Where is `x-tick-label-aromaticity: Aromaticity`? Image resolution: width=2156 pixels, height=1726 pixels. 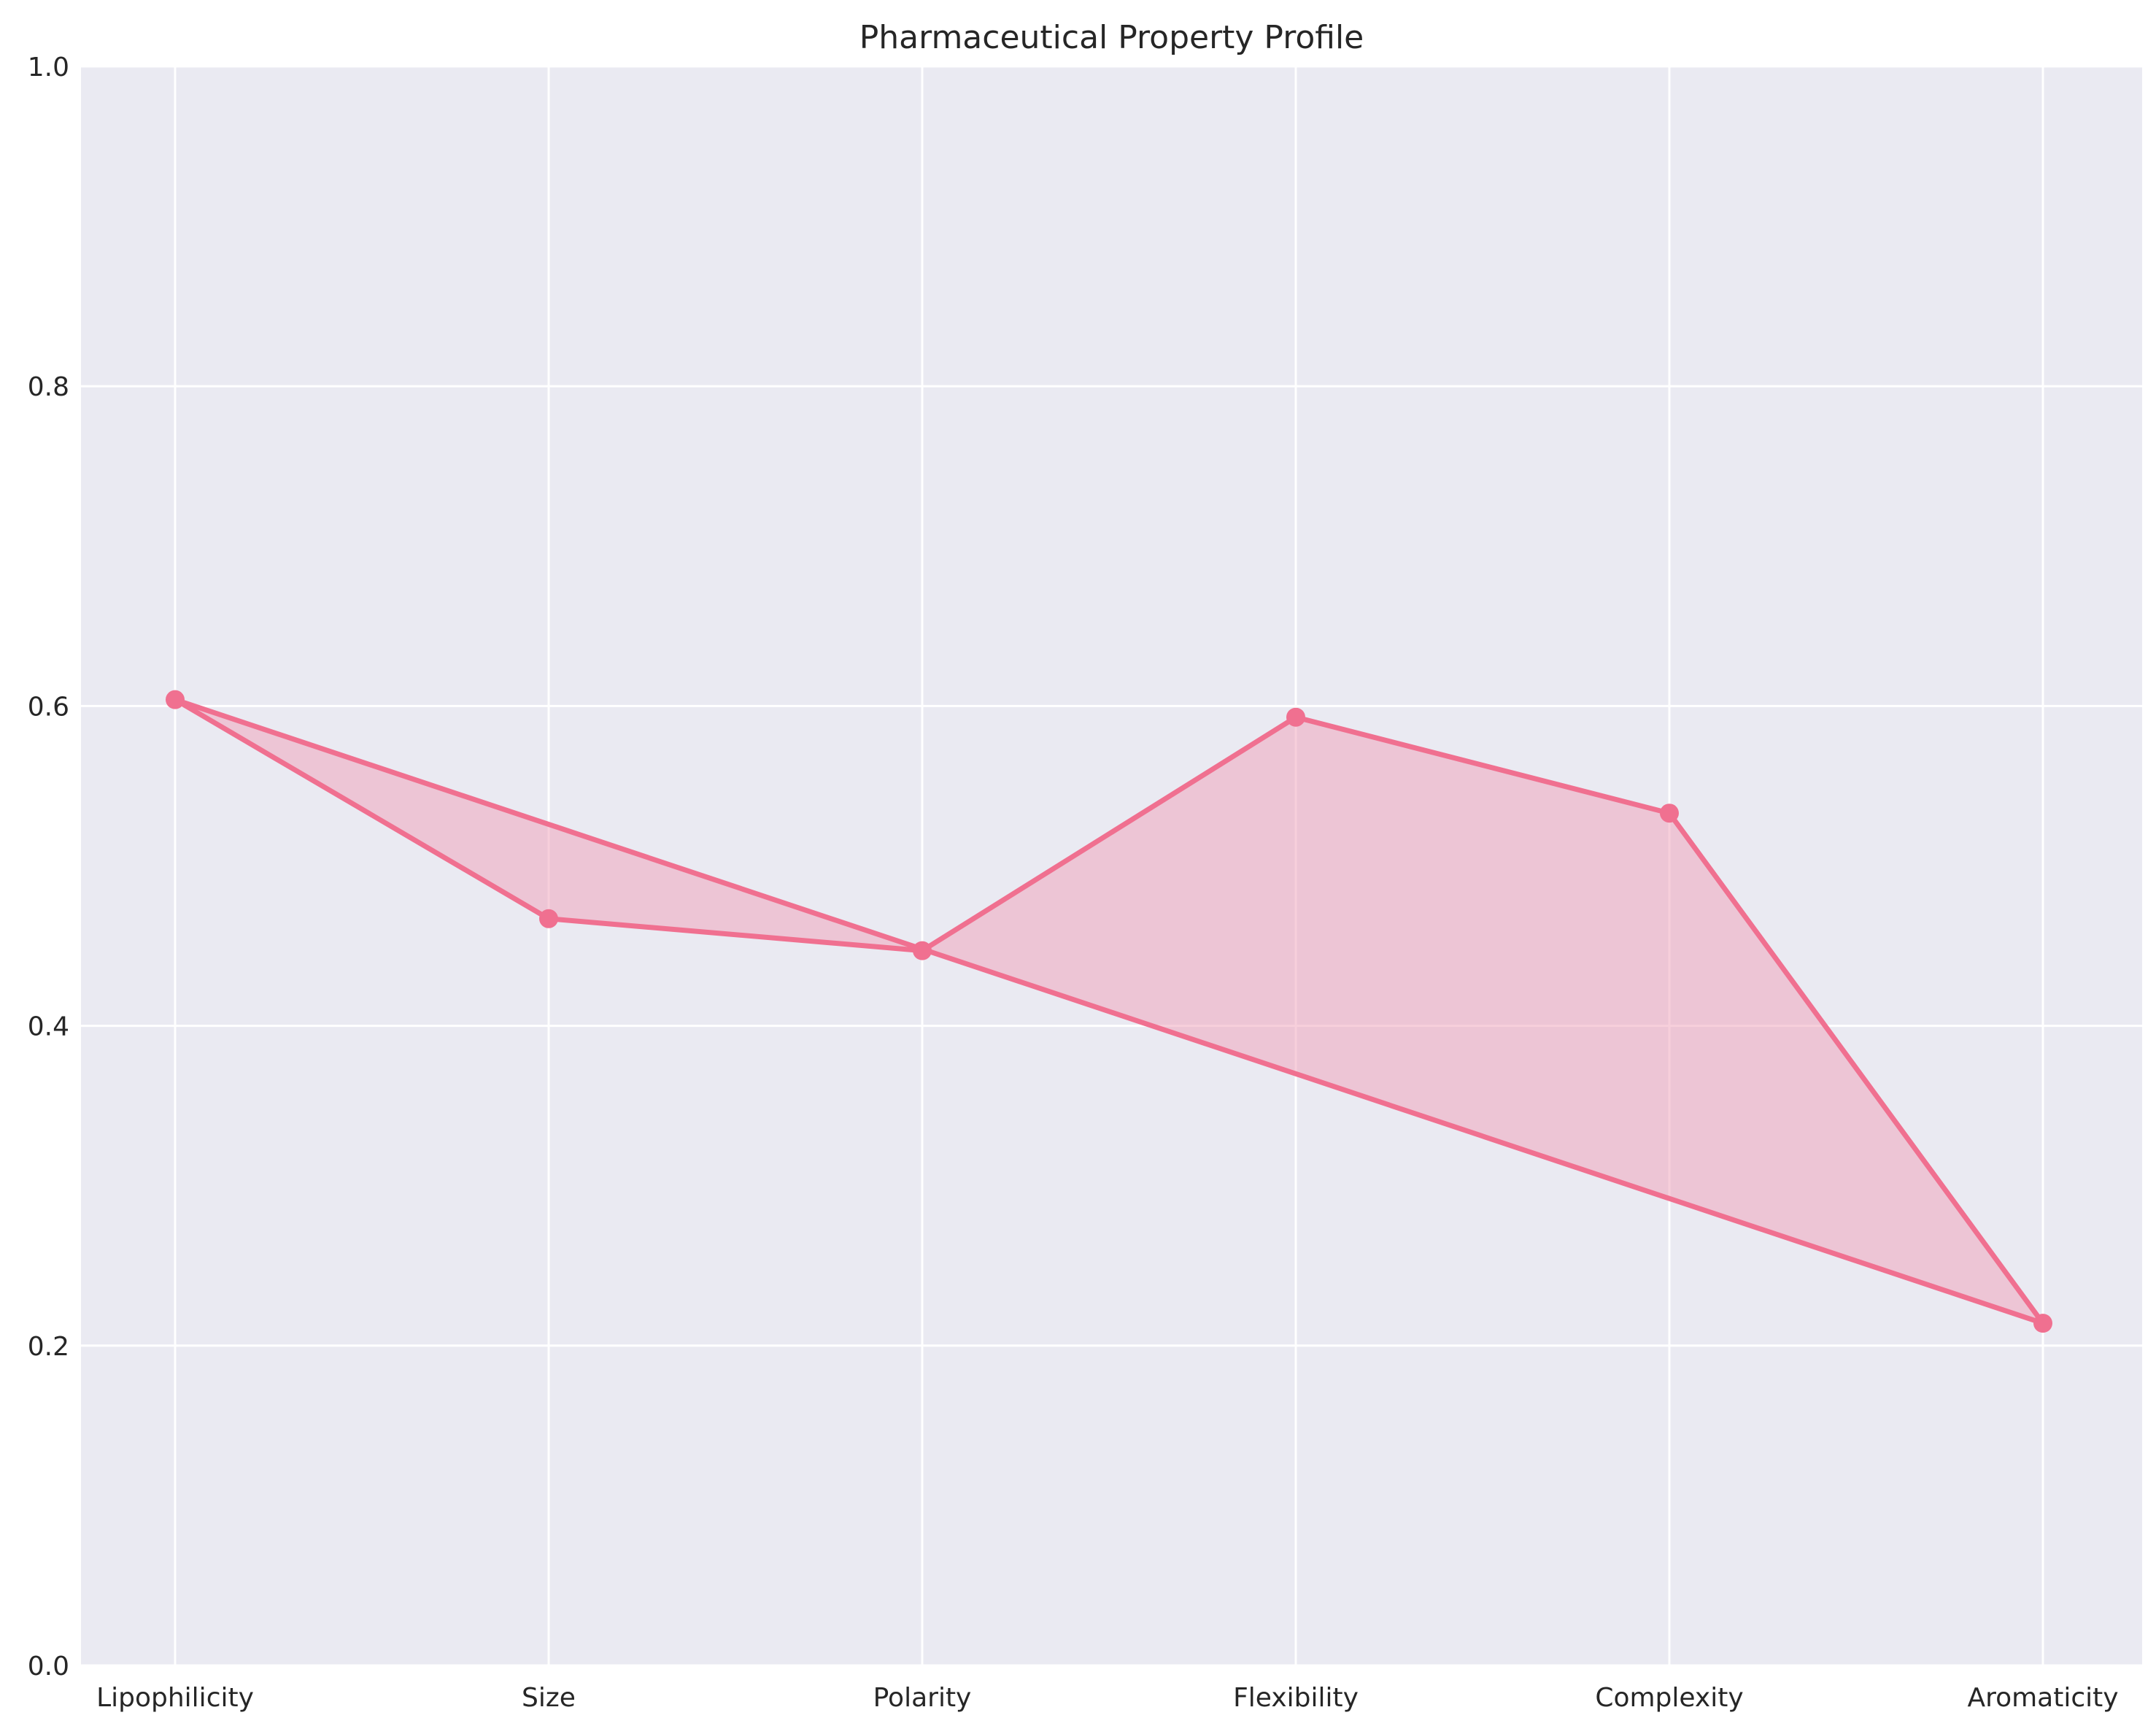 x-tick-label-aromaticity: Aromaticity is located at coordinates (2042, 1698).